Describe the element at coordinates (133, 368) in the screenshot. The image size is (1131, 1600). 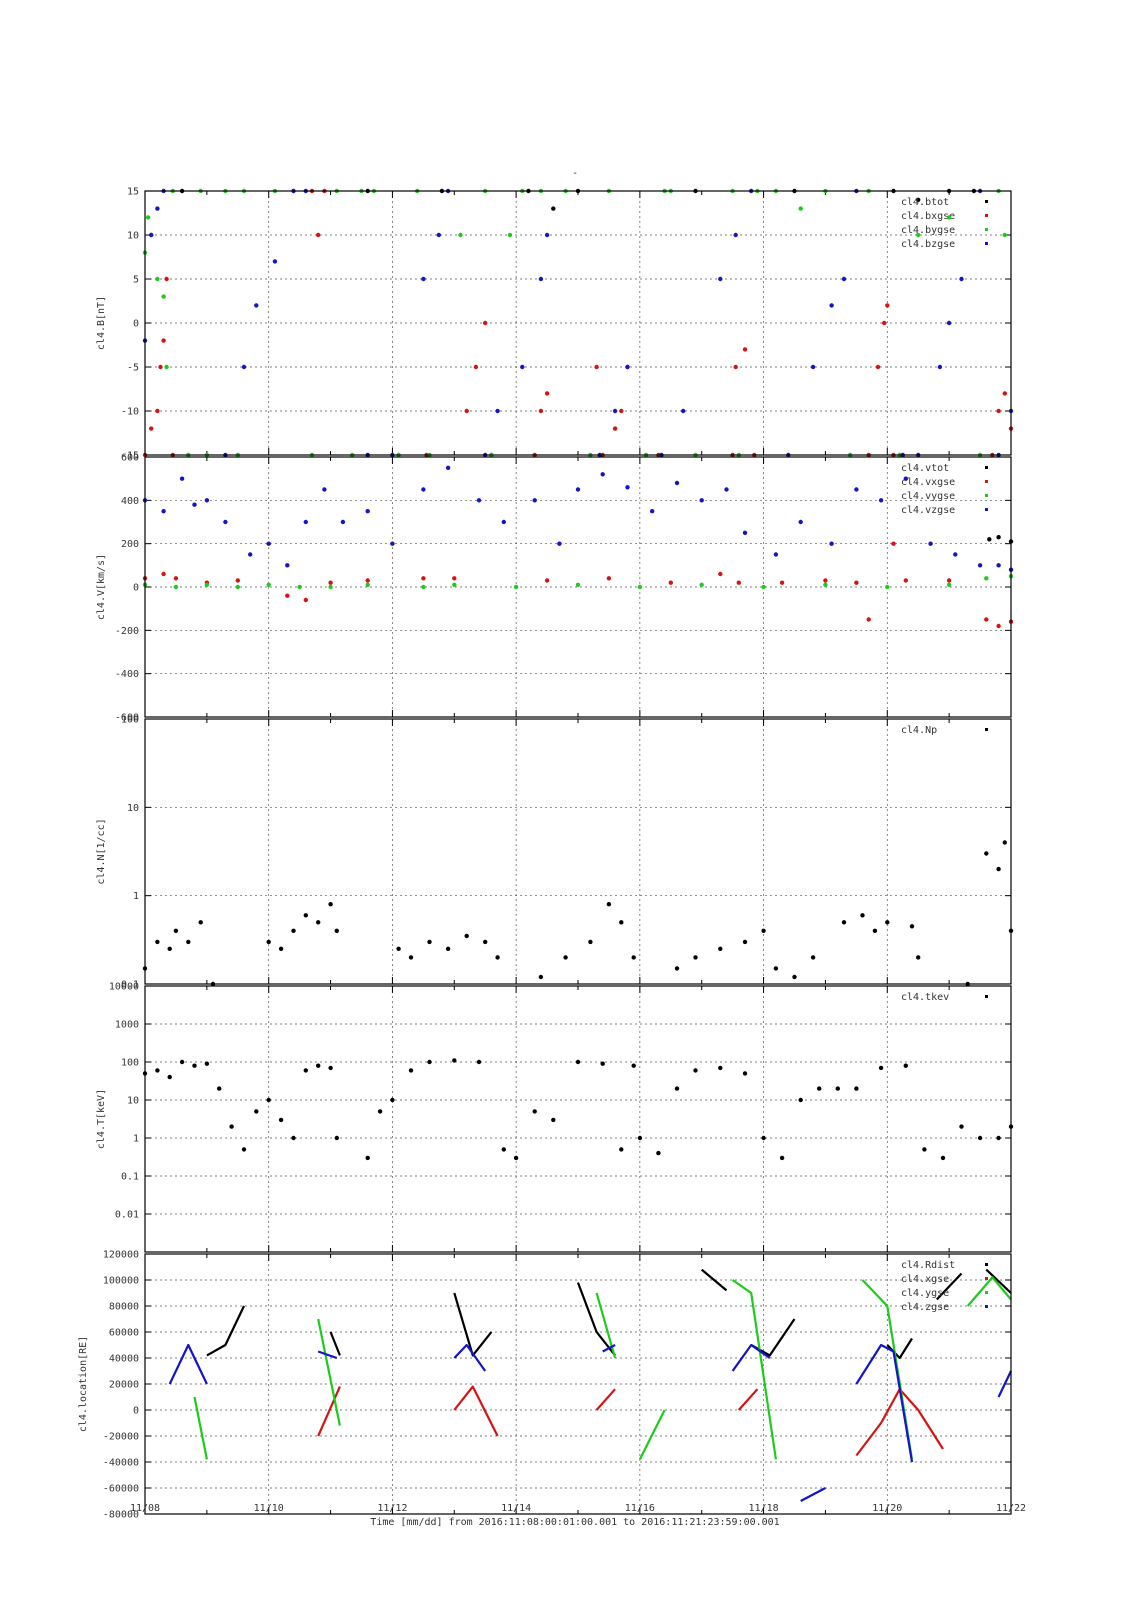
I see `y-tick-label: -5` at that location.